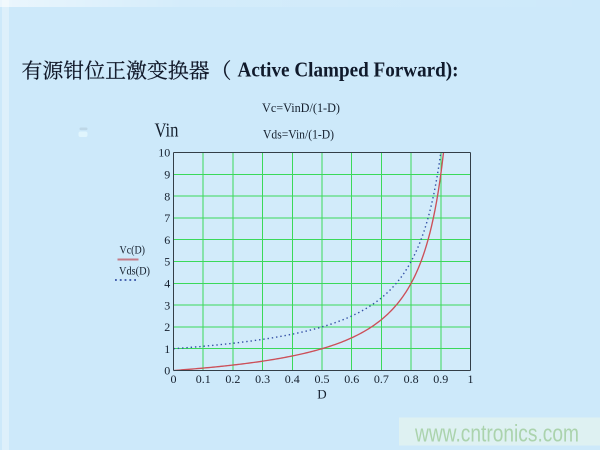 This screenshot has height=450, width=600. What do you see at coordinates (381, 379) in the screenshot?
I see `svg-text: 0.7` at bounding box center [381, 379].